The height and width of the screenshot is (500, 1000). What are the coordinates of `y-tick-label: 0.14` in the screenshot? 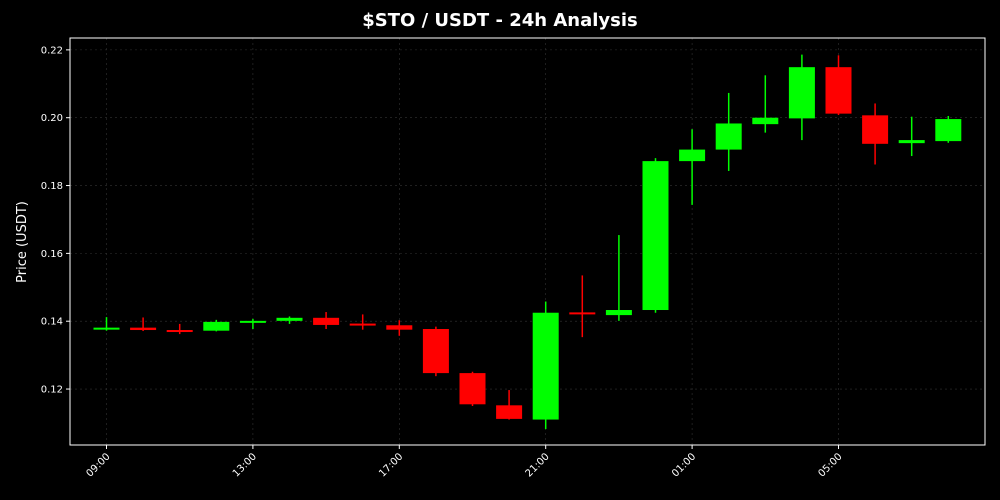 It's located at (52, 322).